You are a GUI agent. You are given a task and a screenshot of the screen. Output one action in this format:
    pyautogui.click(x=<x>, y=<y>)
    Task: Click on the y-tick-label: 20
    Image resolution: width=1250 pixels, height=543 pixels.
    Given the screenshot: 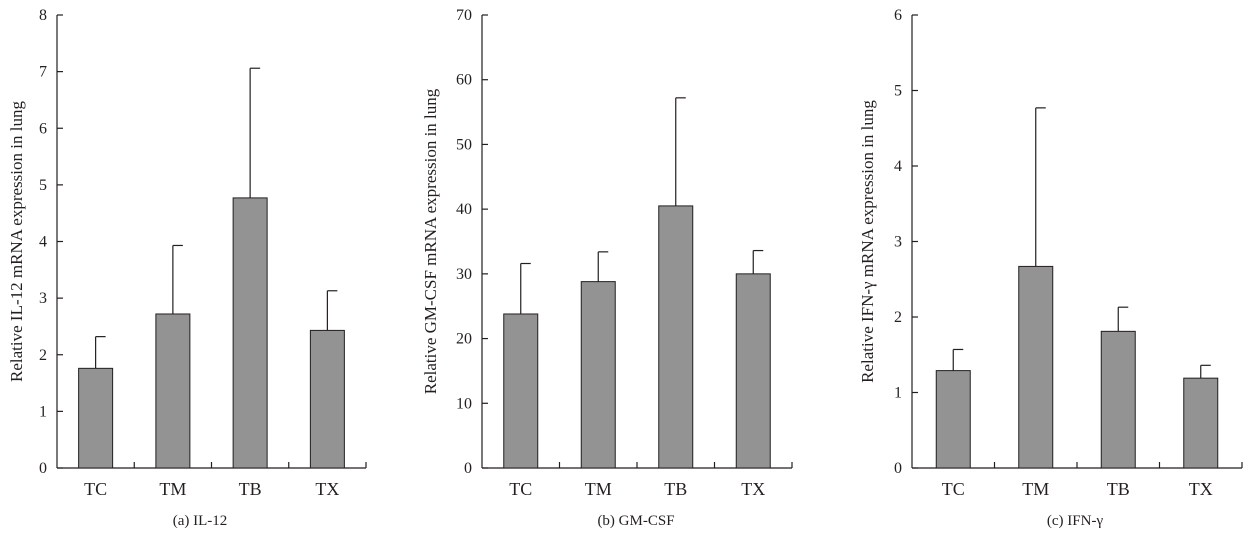 What is the action you would take?
    pyautogui.click(x=464, y=339)
    